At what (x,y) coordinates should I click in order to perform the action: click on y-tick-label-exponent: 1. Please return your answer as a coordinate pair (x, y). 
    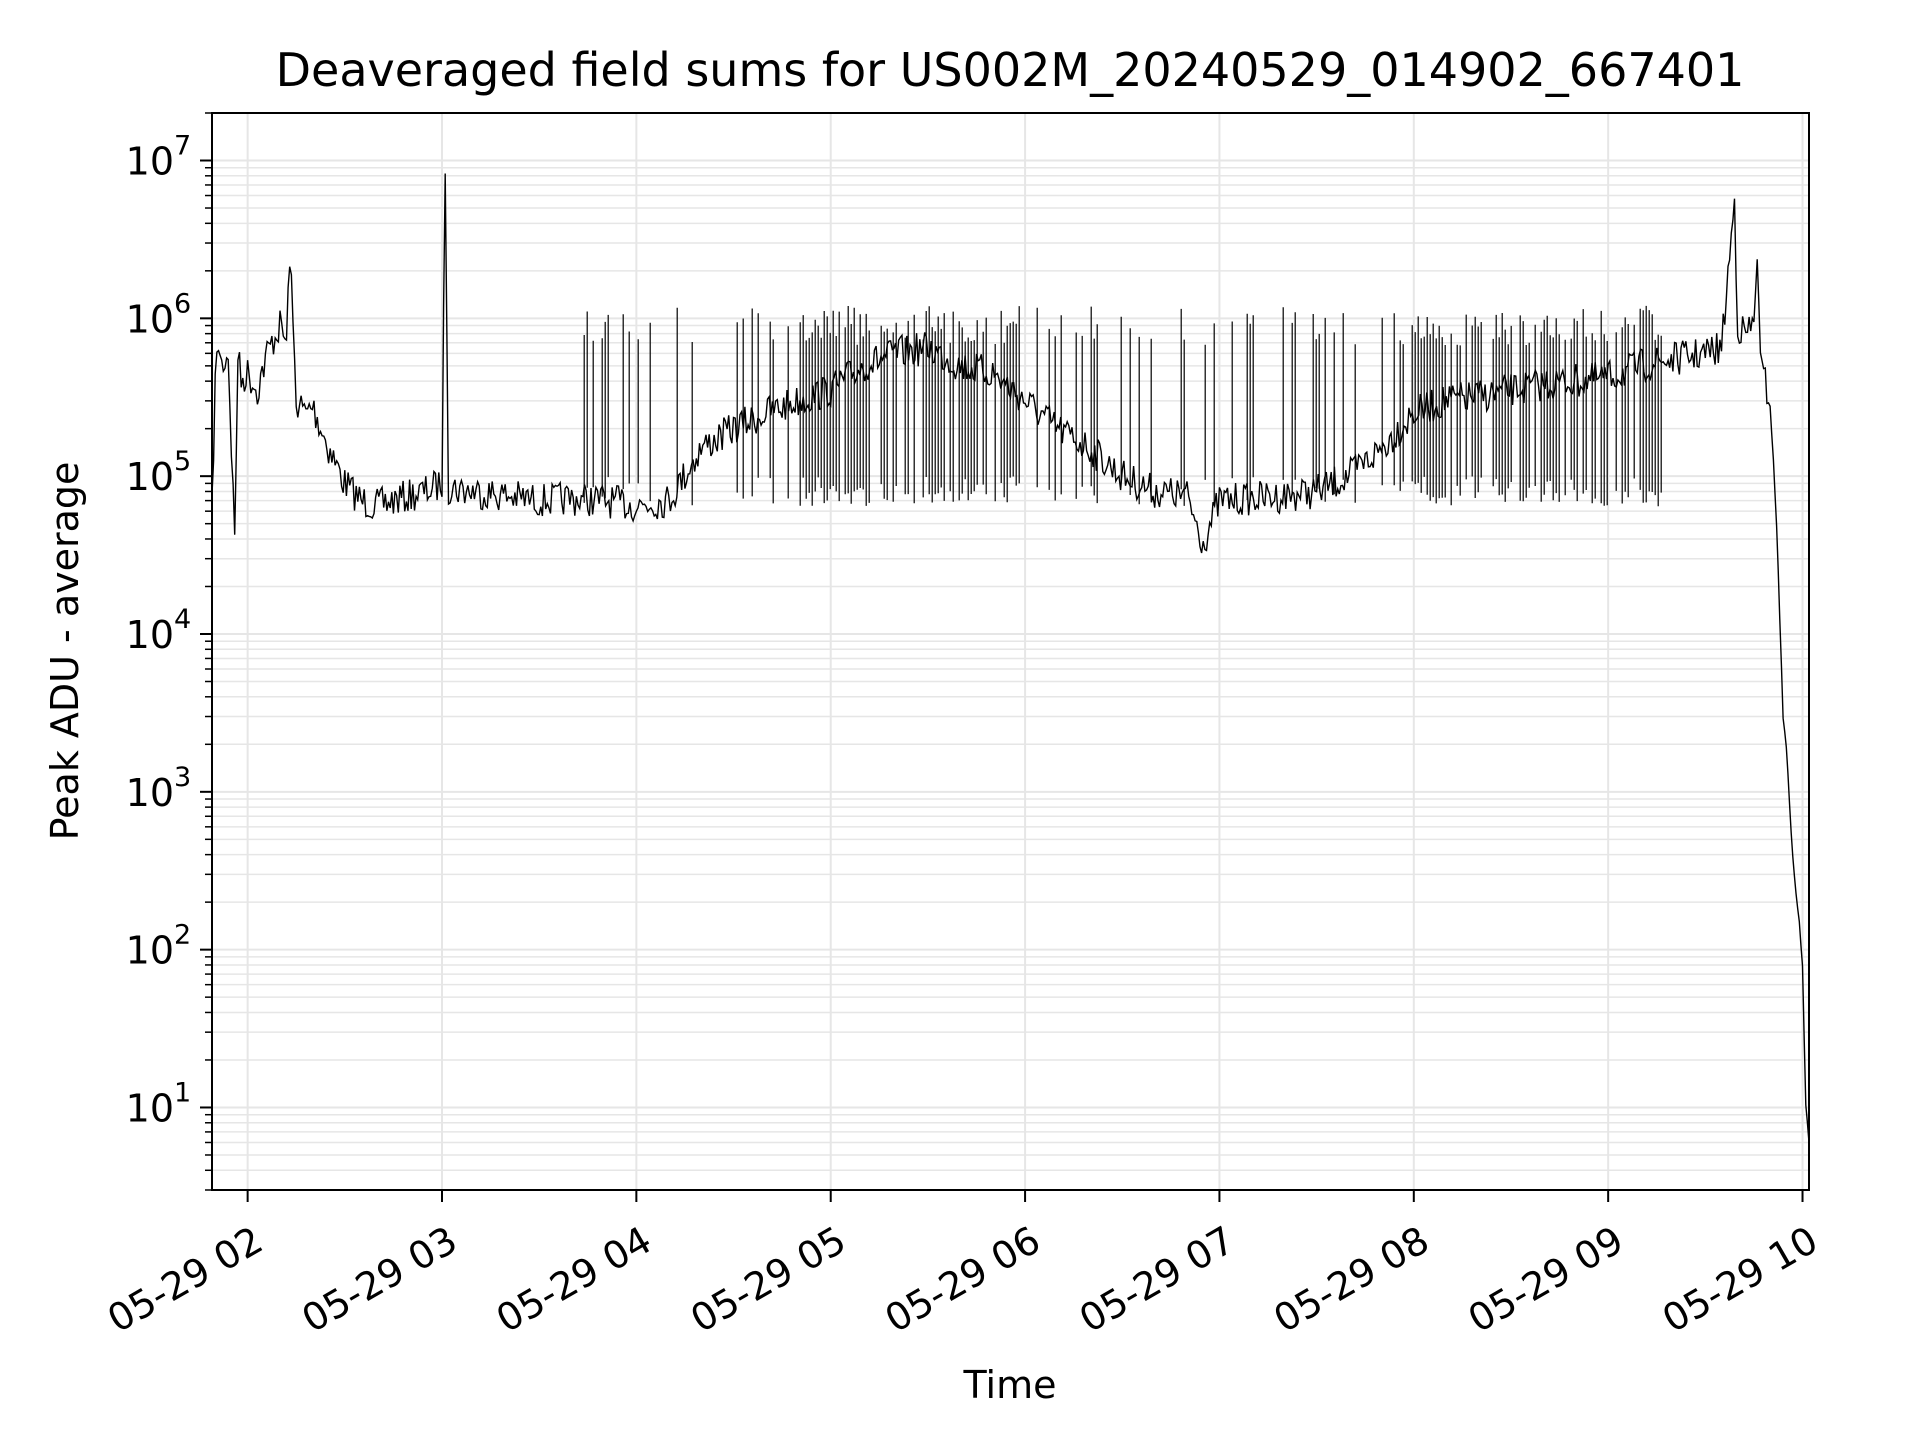
    Looking at the image, I should click on (182, 1092).